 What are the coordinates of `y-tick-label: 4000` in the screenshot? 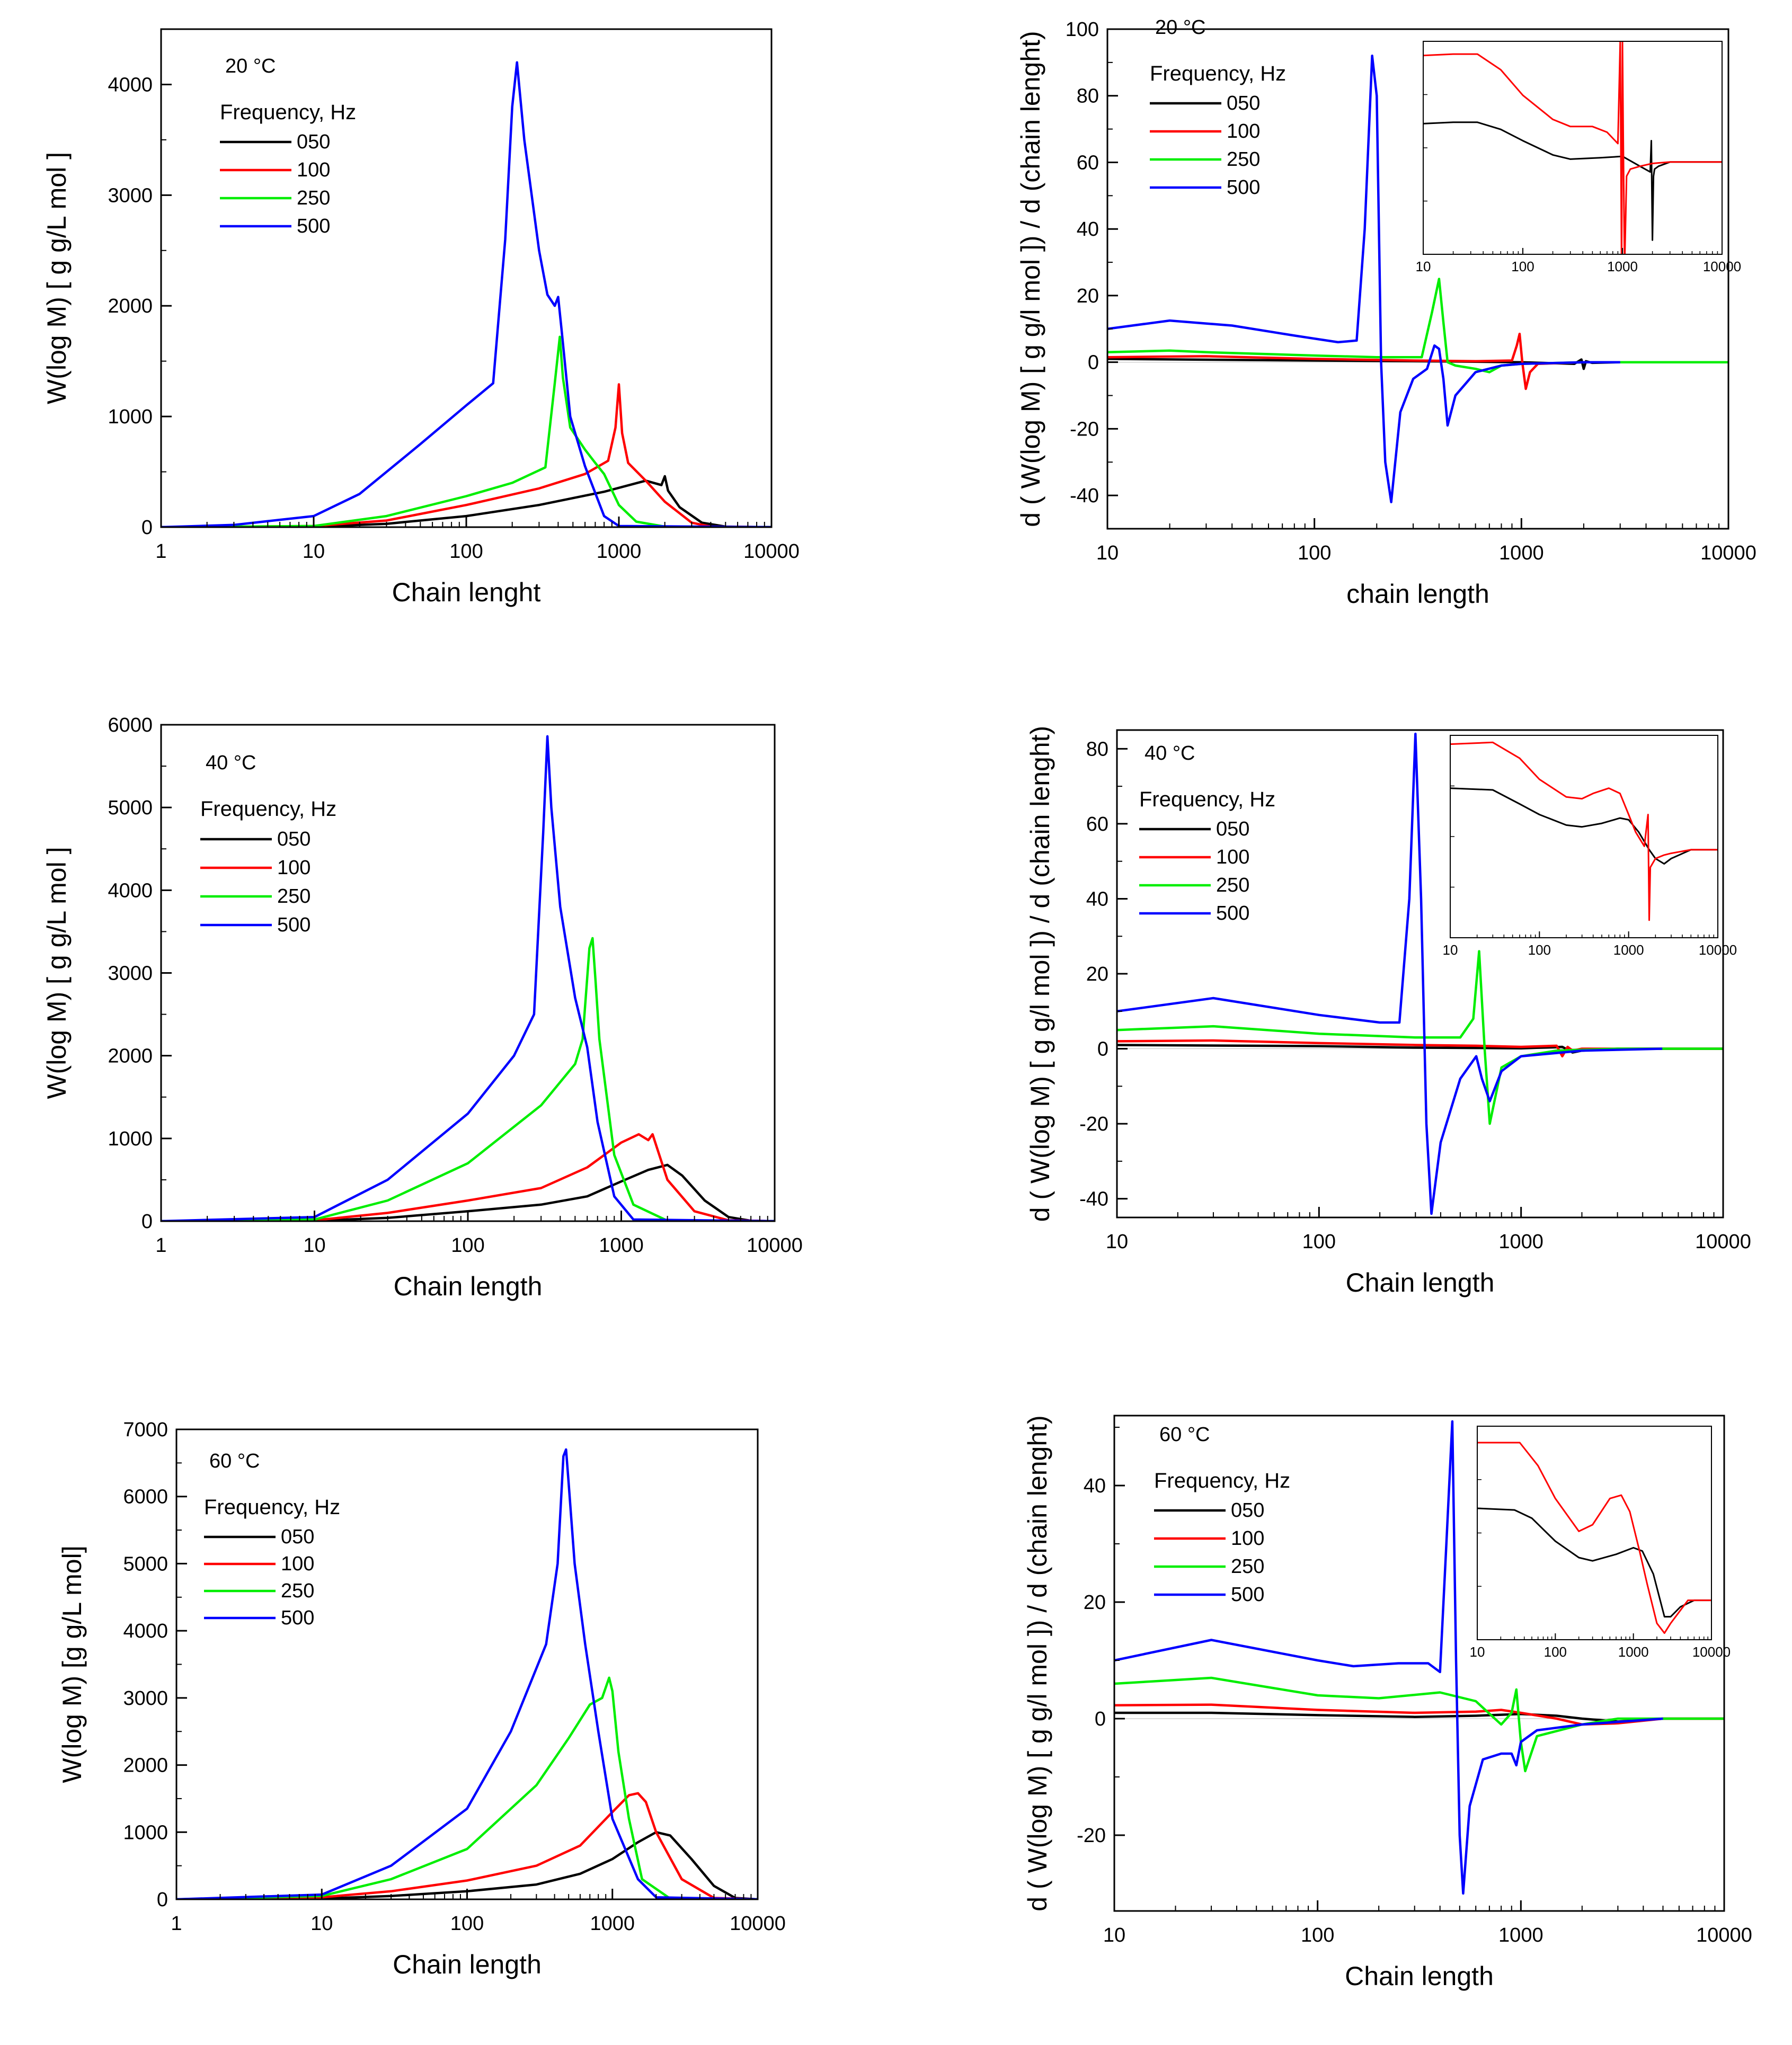 It's located at (131, 890).